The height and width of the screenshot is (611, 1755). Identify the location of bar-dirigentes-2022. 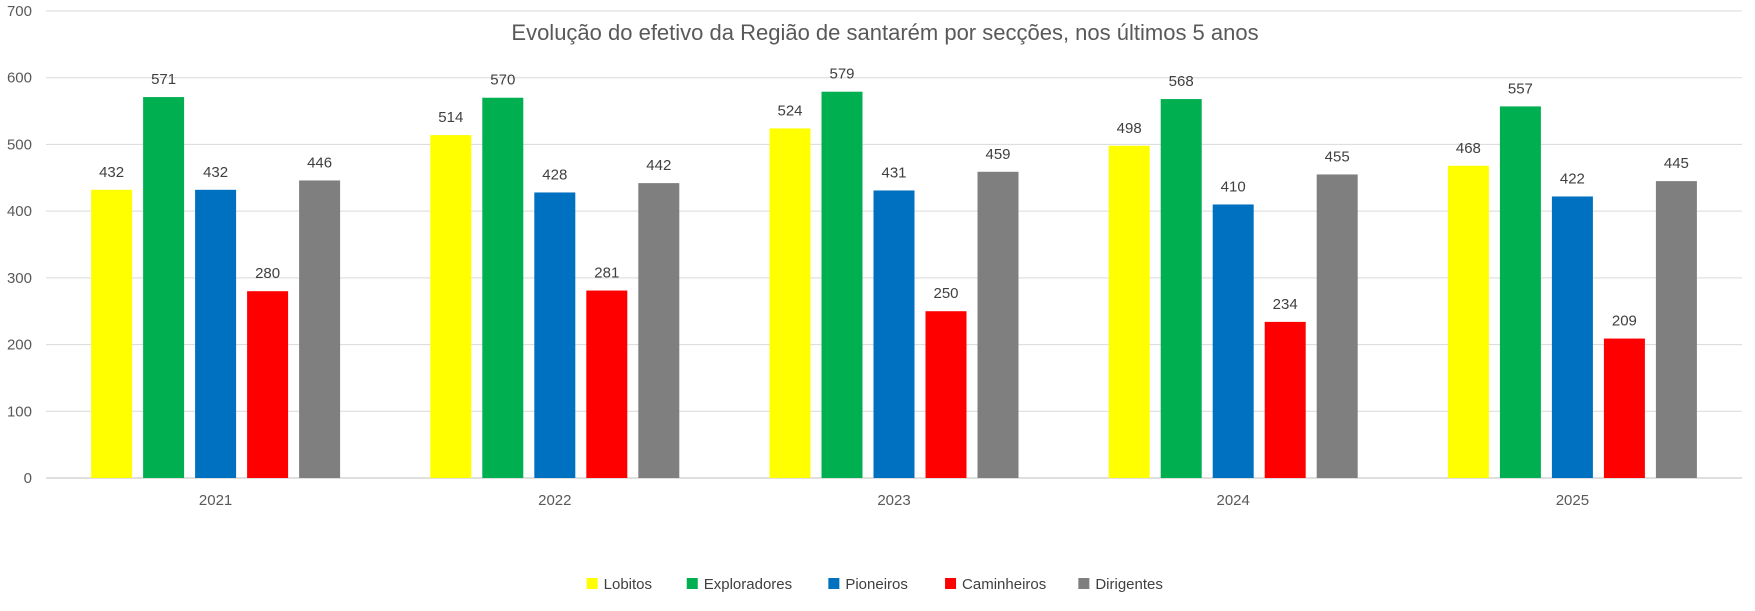
(659, 330).